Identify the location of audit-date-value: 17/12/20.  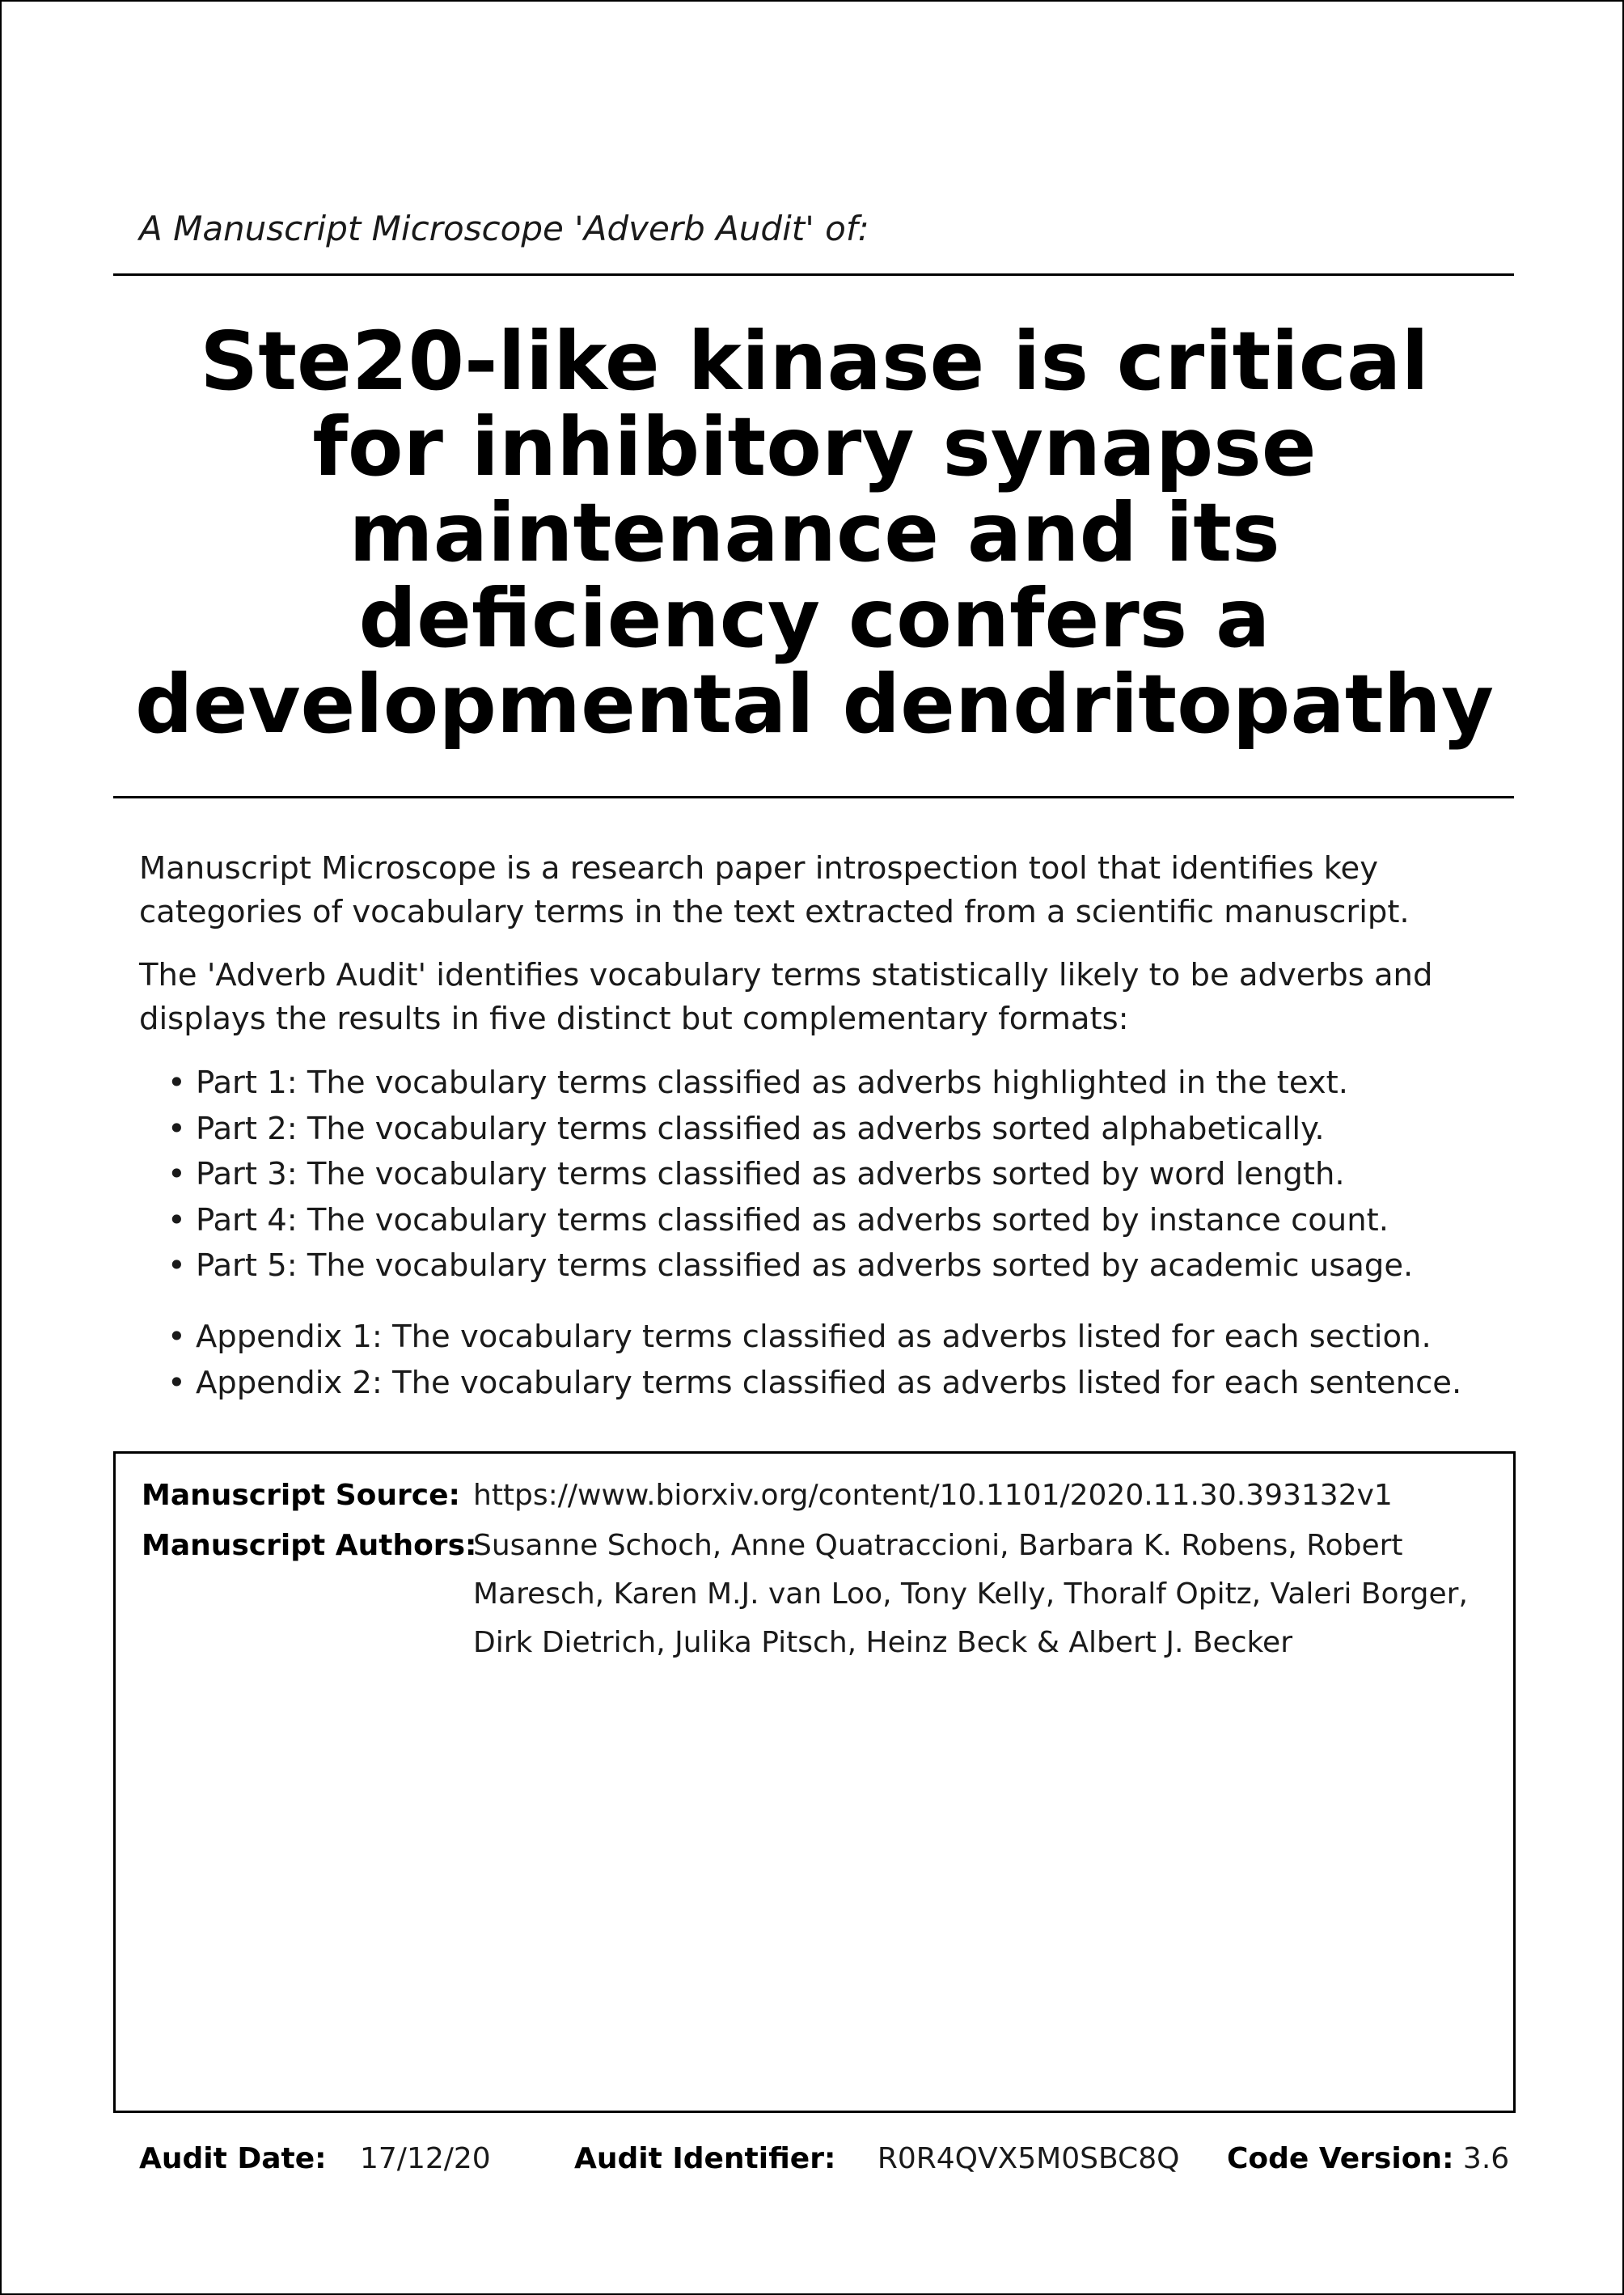
(425, 2158).